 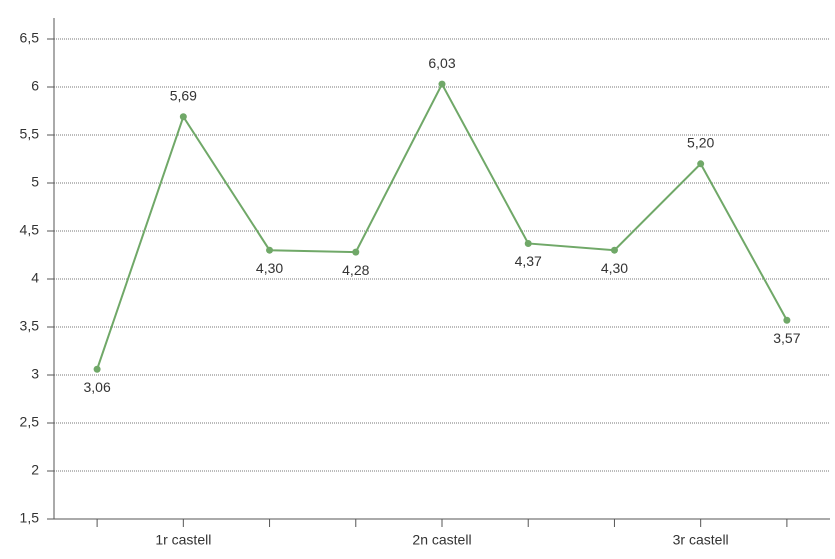 I want to click on y-tick-label: 6, so click(x=35, y=86).